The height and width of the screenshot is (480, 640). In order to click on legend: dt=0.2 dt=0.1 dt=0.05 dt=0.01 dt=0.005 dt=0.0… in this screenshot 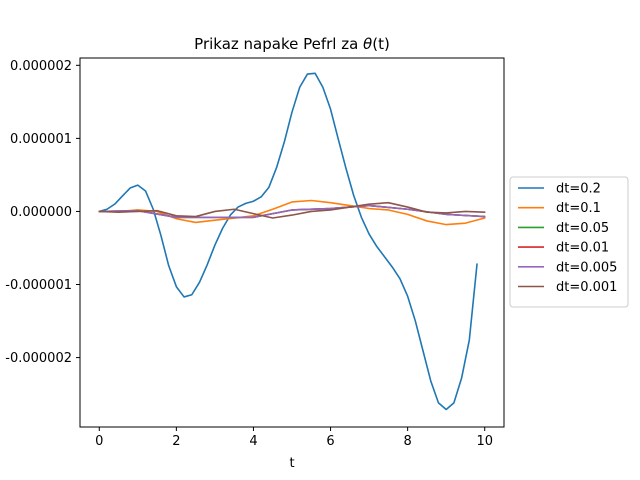, I will do `click(569, 242)`.